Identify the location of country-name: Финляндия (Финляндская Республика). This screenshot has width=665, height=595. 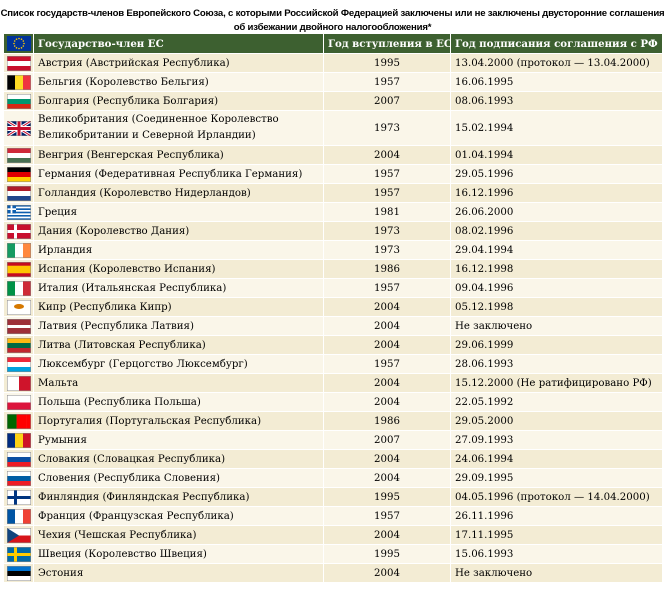
(178, 497).